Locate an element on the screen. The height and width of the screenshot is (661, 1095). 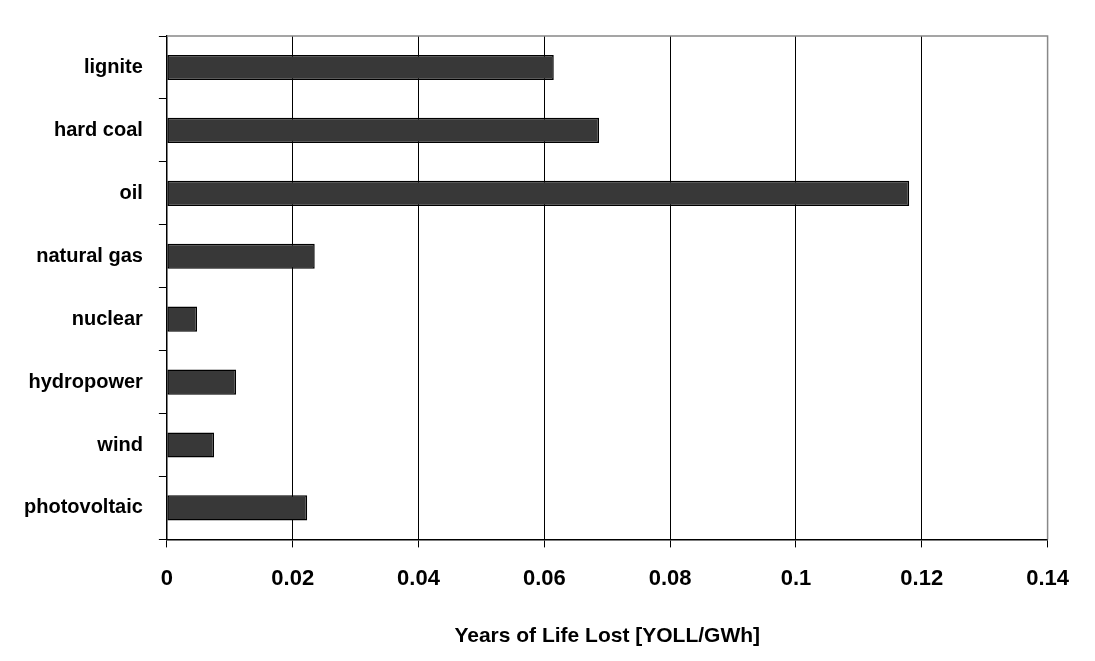
y-tick-label: hard coal is located at coordinates (98, 128).